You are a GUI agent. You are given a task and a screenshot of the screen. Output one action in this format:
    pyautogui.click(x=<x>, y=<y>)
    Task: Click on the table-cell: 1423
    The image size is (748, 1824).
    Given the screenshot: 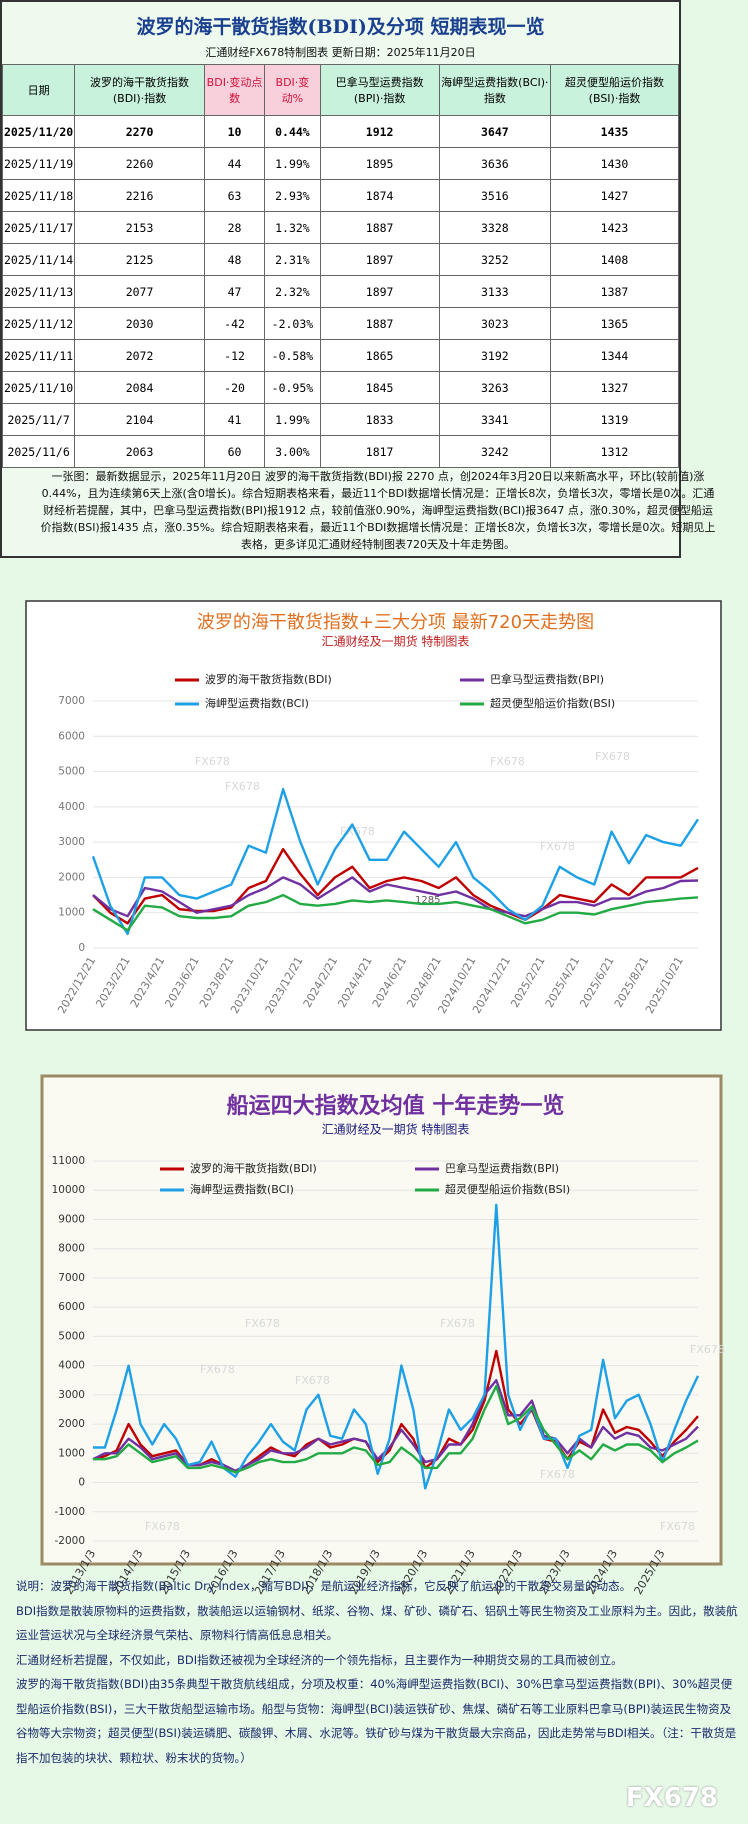 What is the action you would take?
    pyautogui.click(x=614, y=227)
    